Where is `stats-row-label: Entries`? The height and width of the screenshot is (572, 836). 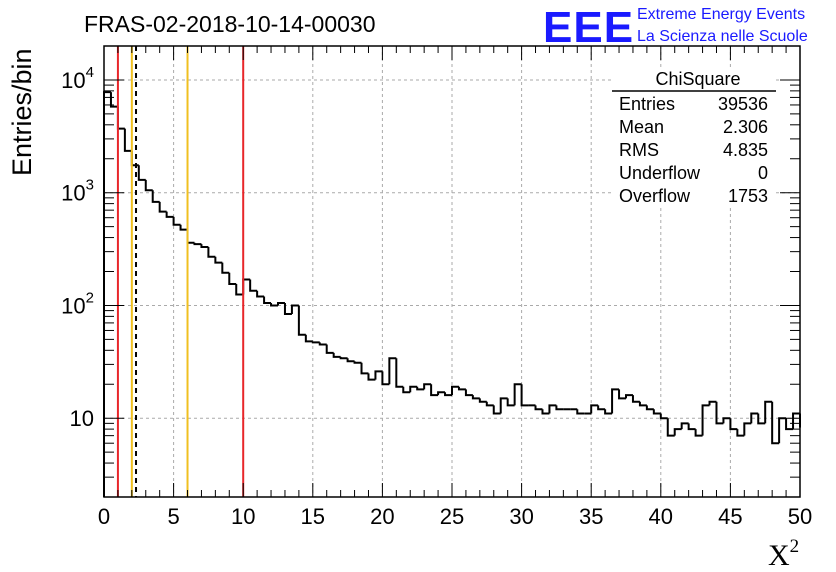 stats-row-label: Entries is located at coordinates (647, 104).